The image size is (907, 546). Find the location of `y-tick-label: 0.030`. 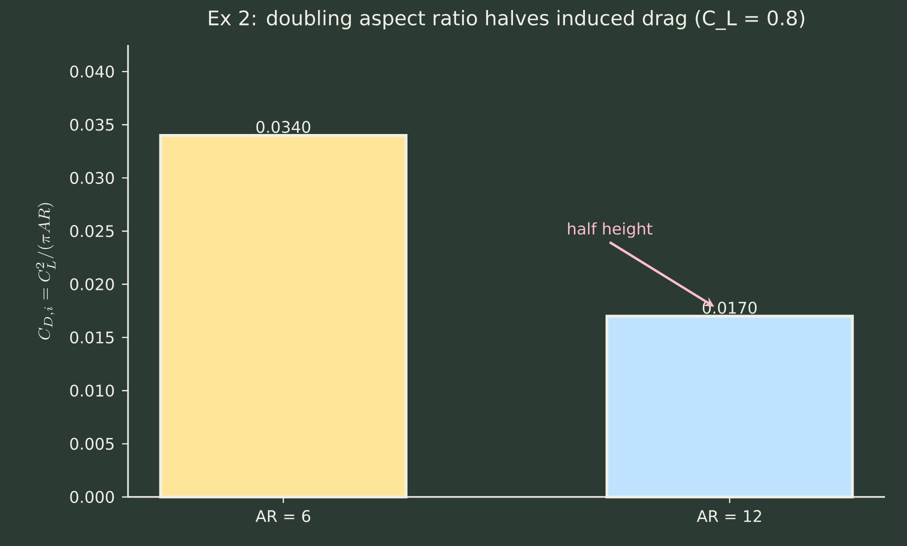

y-tick-label: 0.030 is located at coordinates (92, 178).